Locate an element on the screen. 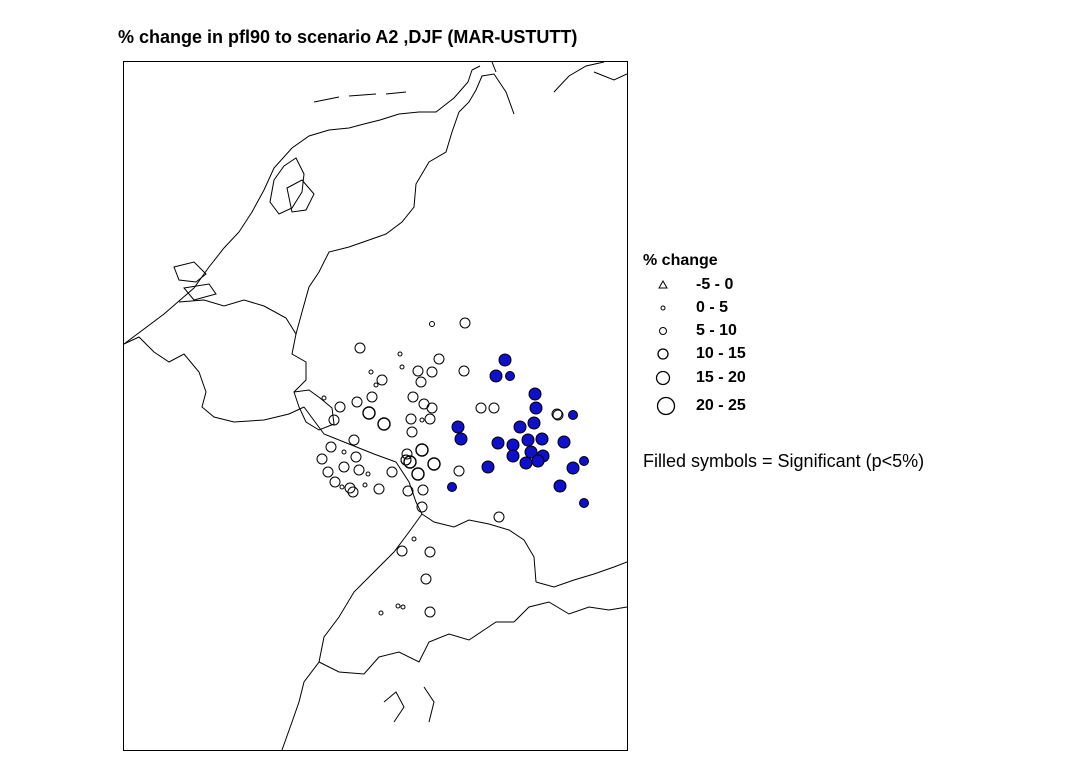 The width and height of the screenshot is (1084, 761). hollow-stations is located at coordinates (440, 467).